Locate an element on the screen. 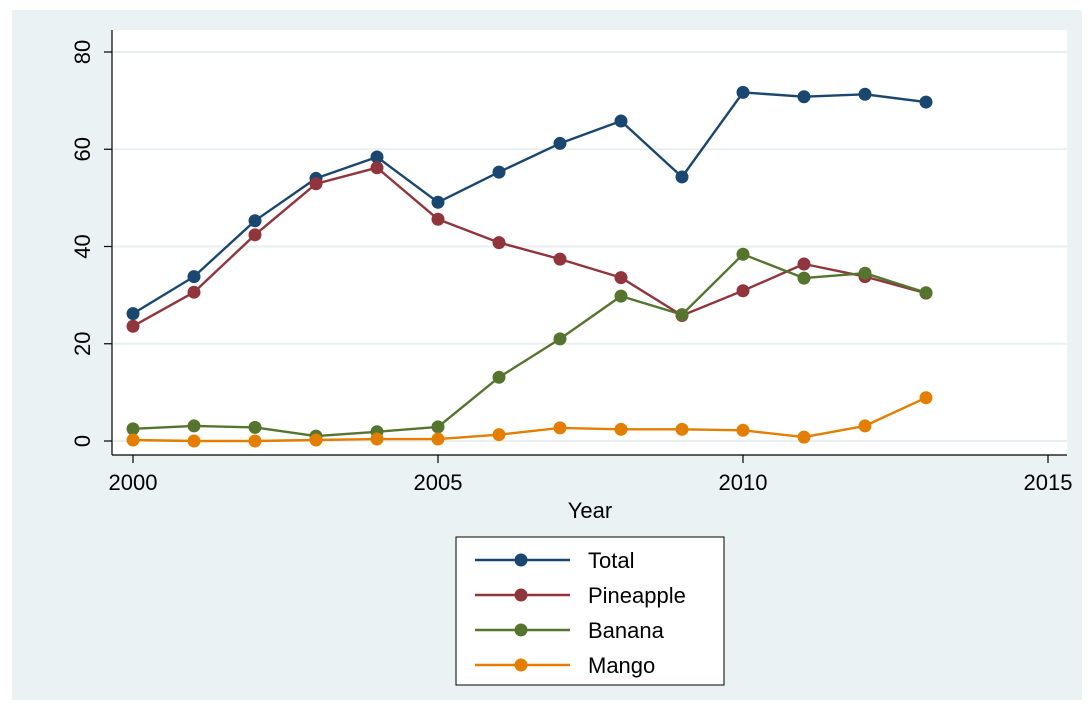 The width and height of the screenshot is (1089, 717). y-axis: 0 20 40 60 80 is located at coordinates (91, 242).